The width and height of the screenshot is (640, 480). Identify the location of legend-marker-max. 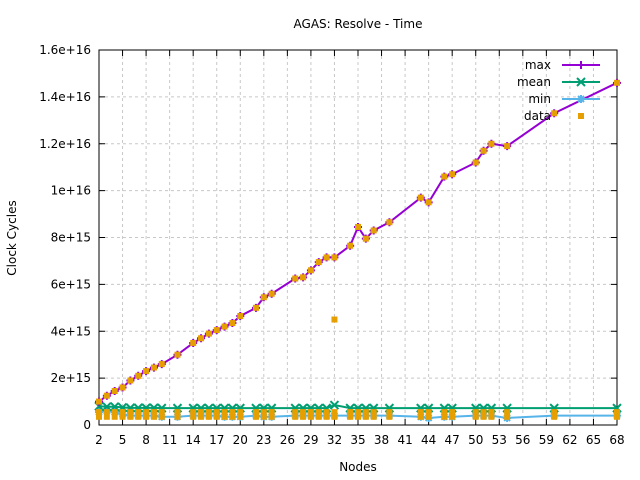
(581, 65).